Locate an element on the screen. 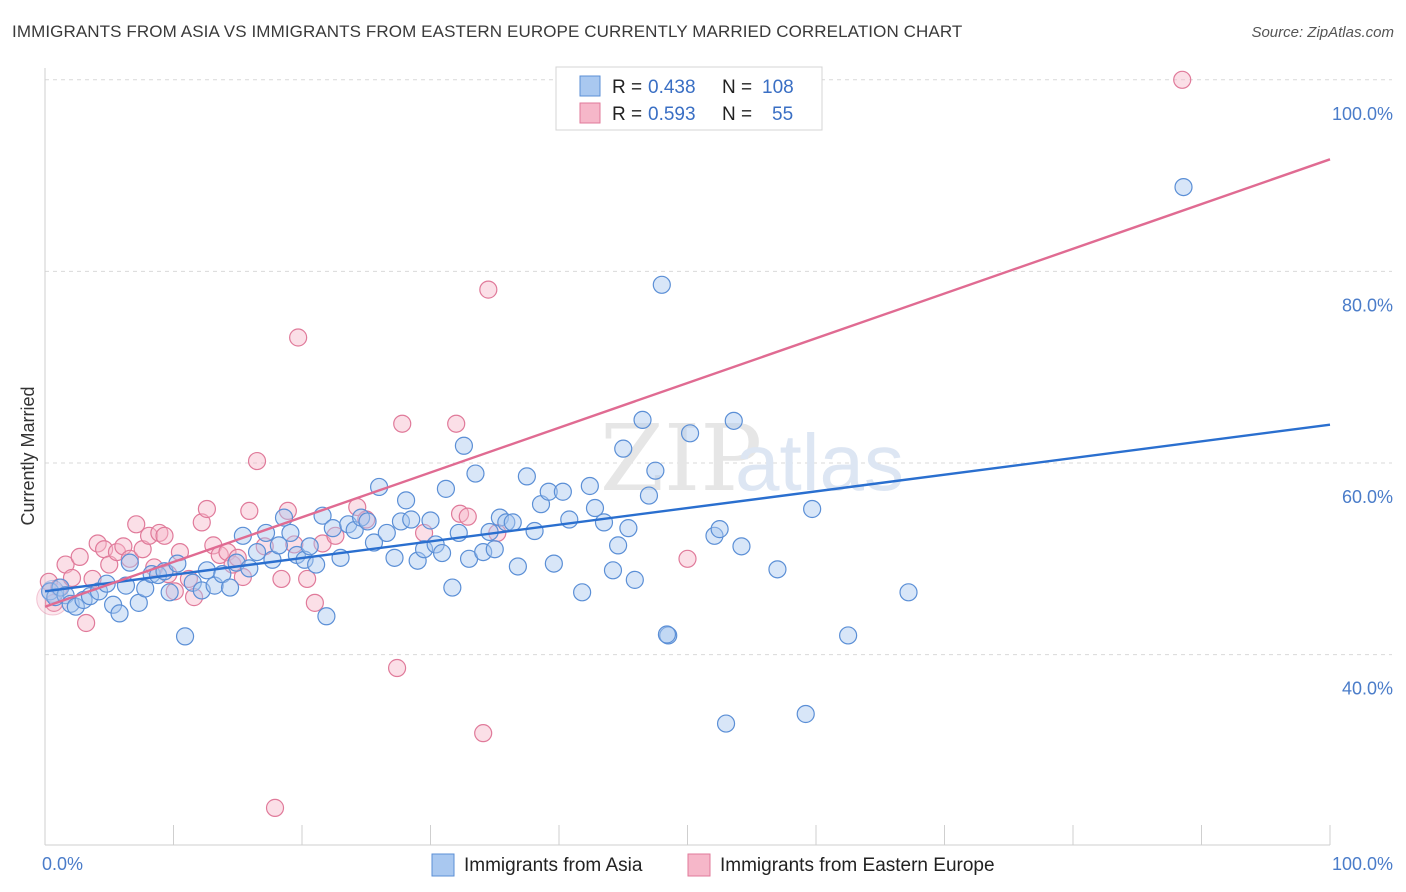  legend-asia-r-label: R = is located at coordinates (627, 87).